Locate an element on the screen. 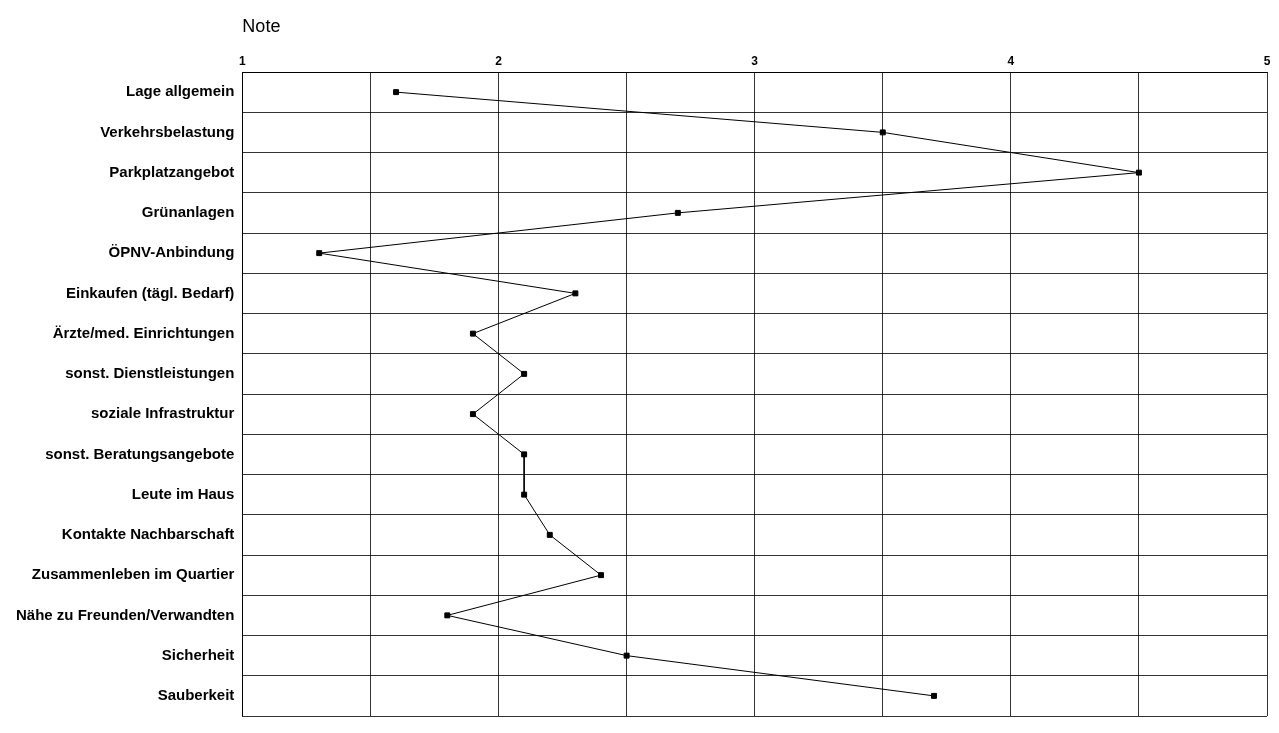 The width and height of the screenshot is (1279, 733). y-tick-label: Leute im Haus is located at coordinates (183, 493).